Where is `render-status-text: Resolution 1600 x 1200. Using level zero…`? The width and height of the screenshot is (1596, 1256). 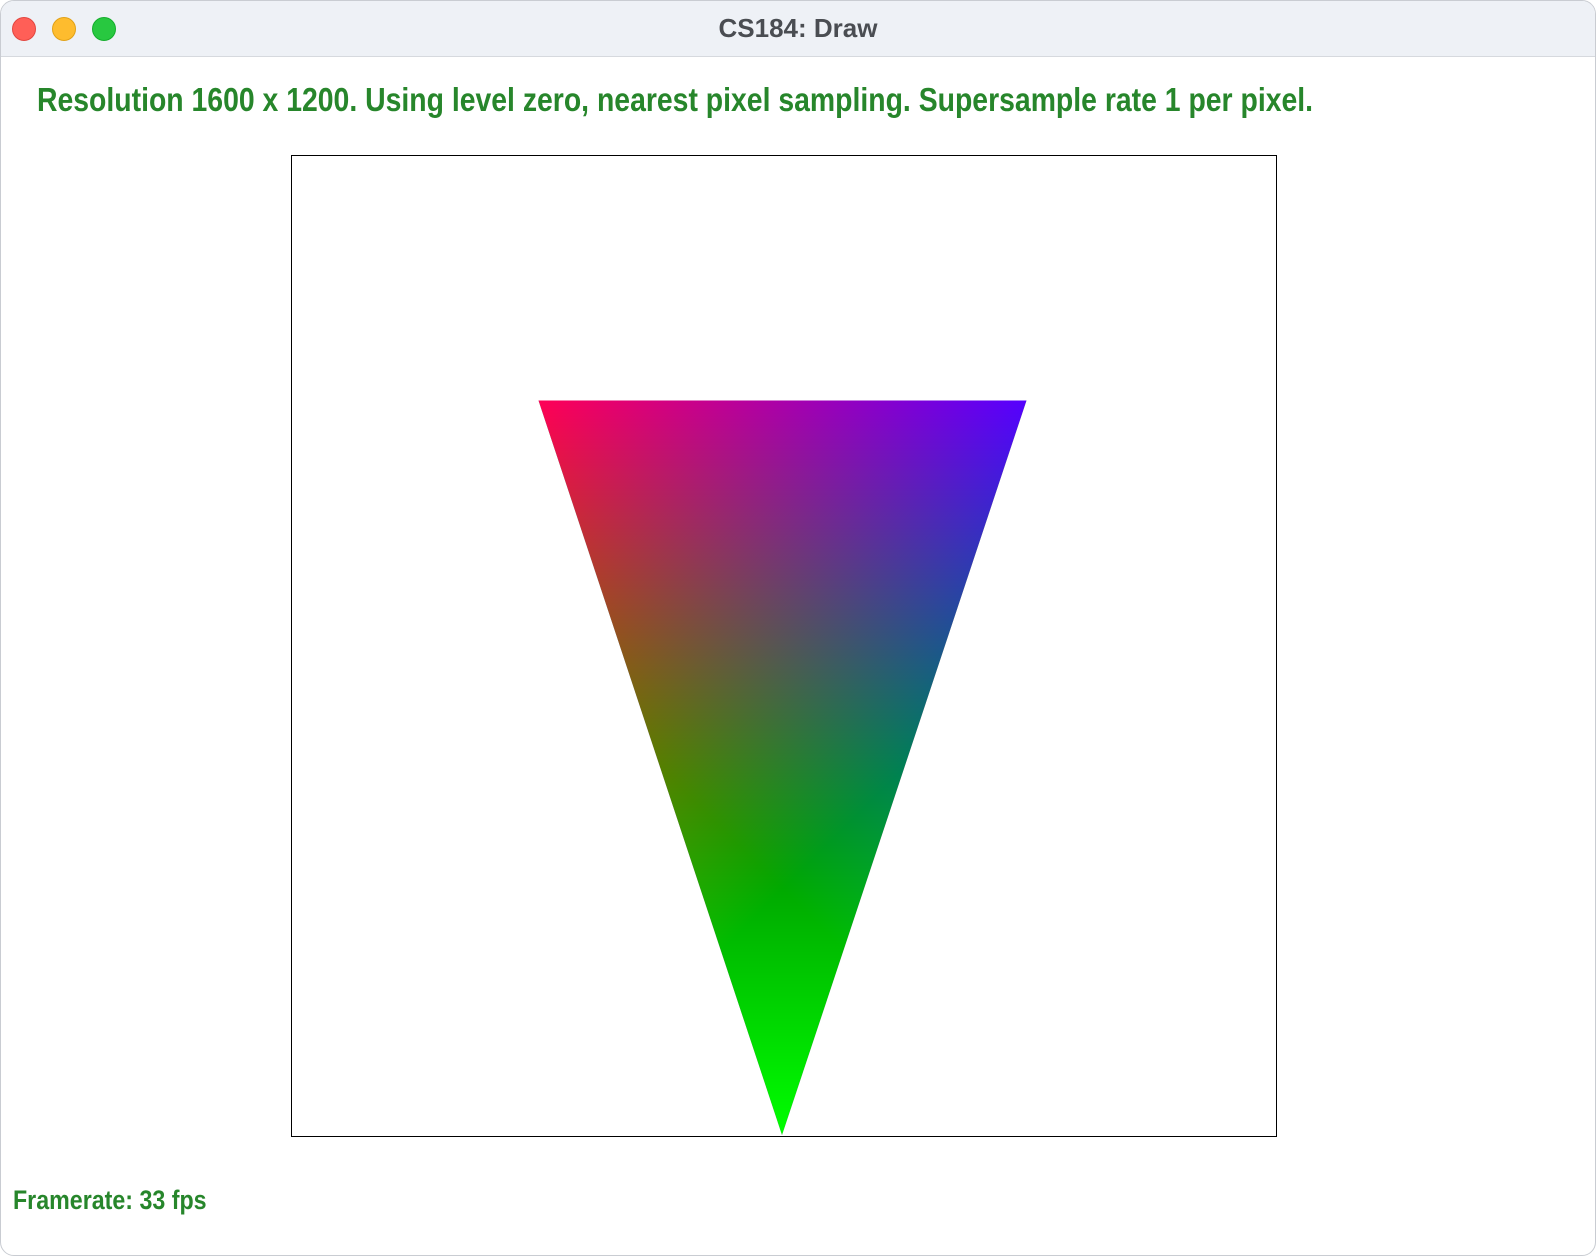
render-status-text: Resolution 1600 x 1200. Using level zero… is located at coordinates (675, 99).